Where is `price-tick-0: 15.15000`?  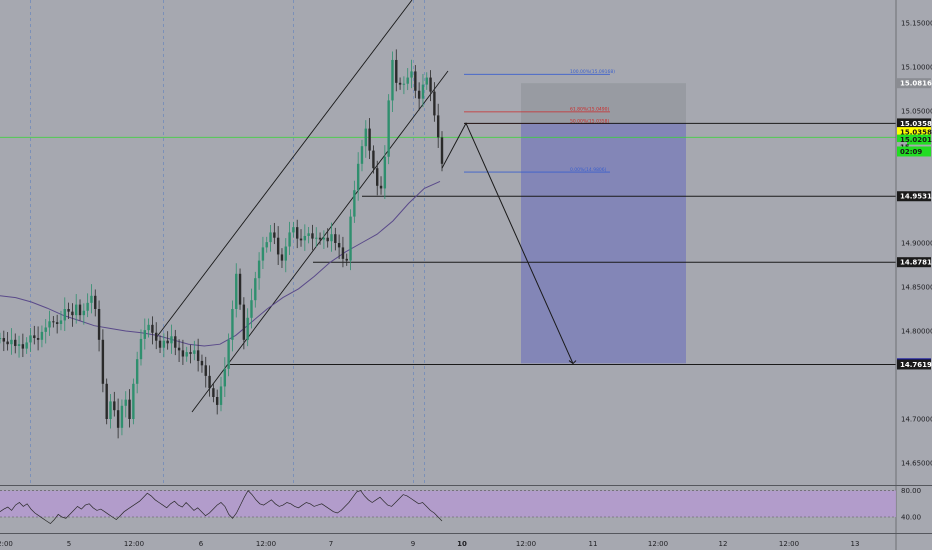 price-tick-0: 15.15000 is located at coordinates (916, 24).